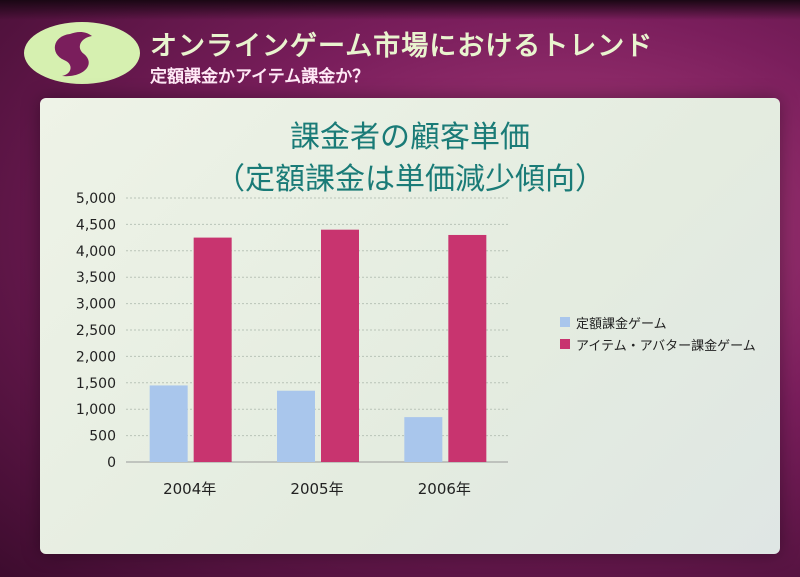 This screenshot has height=577, width=800. What do you see at coordinates (565, 322) in the screenshot?
I see `legend-swatch-flat` at bounding box center [565, 322].